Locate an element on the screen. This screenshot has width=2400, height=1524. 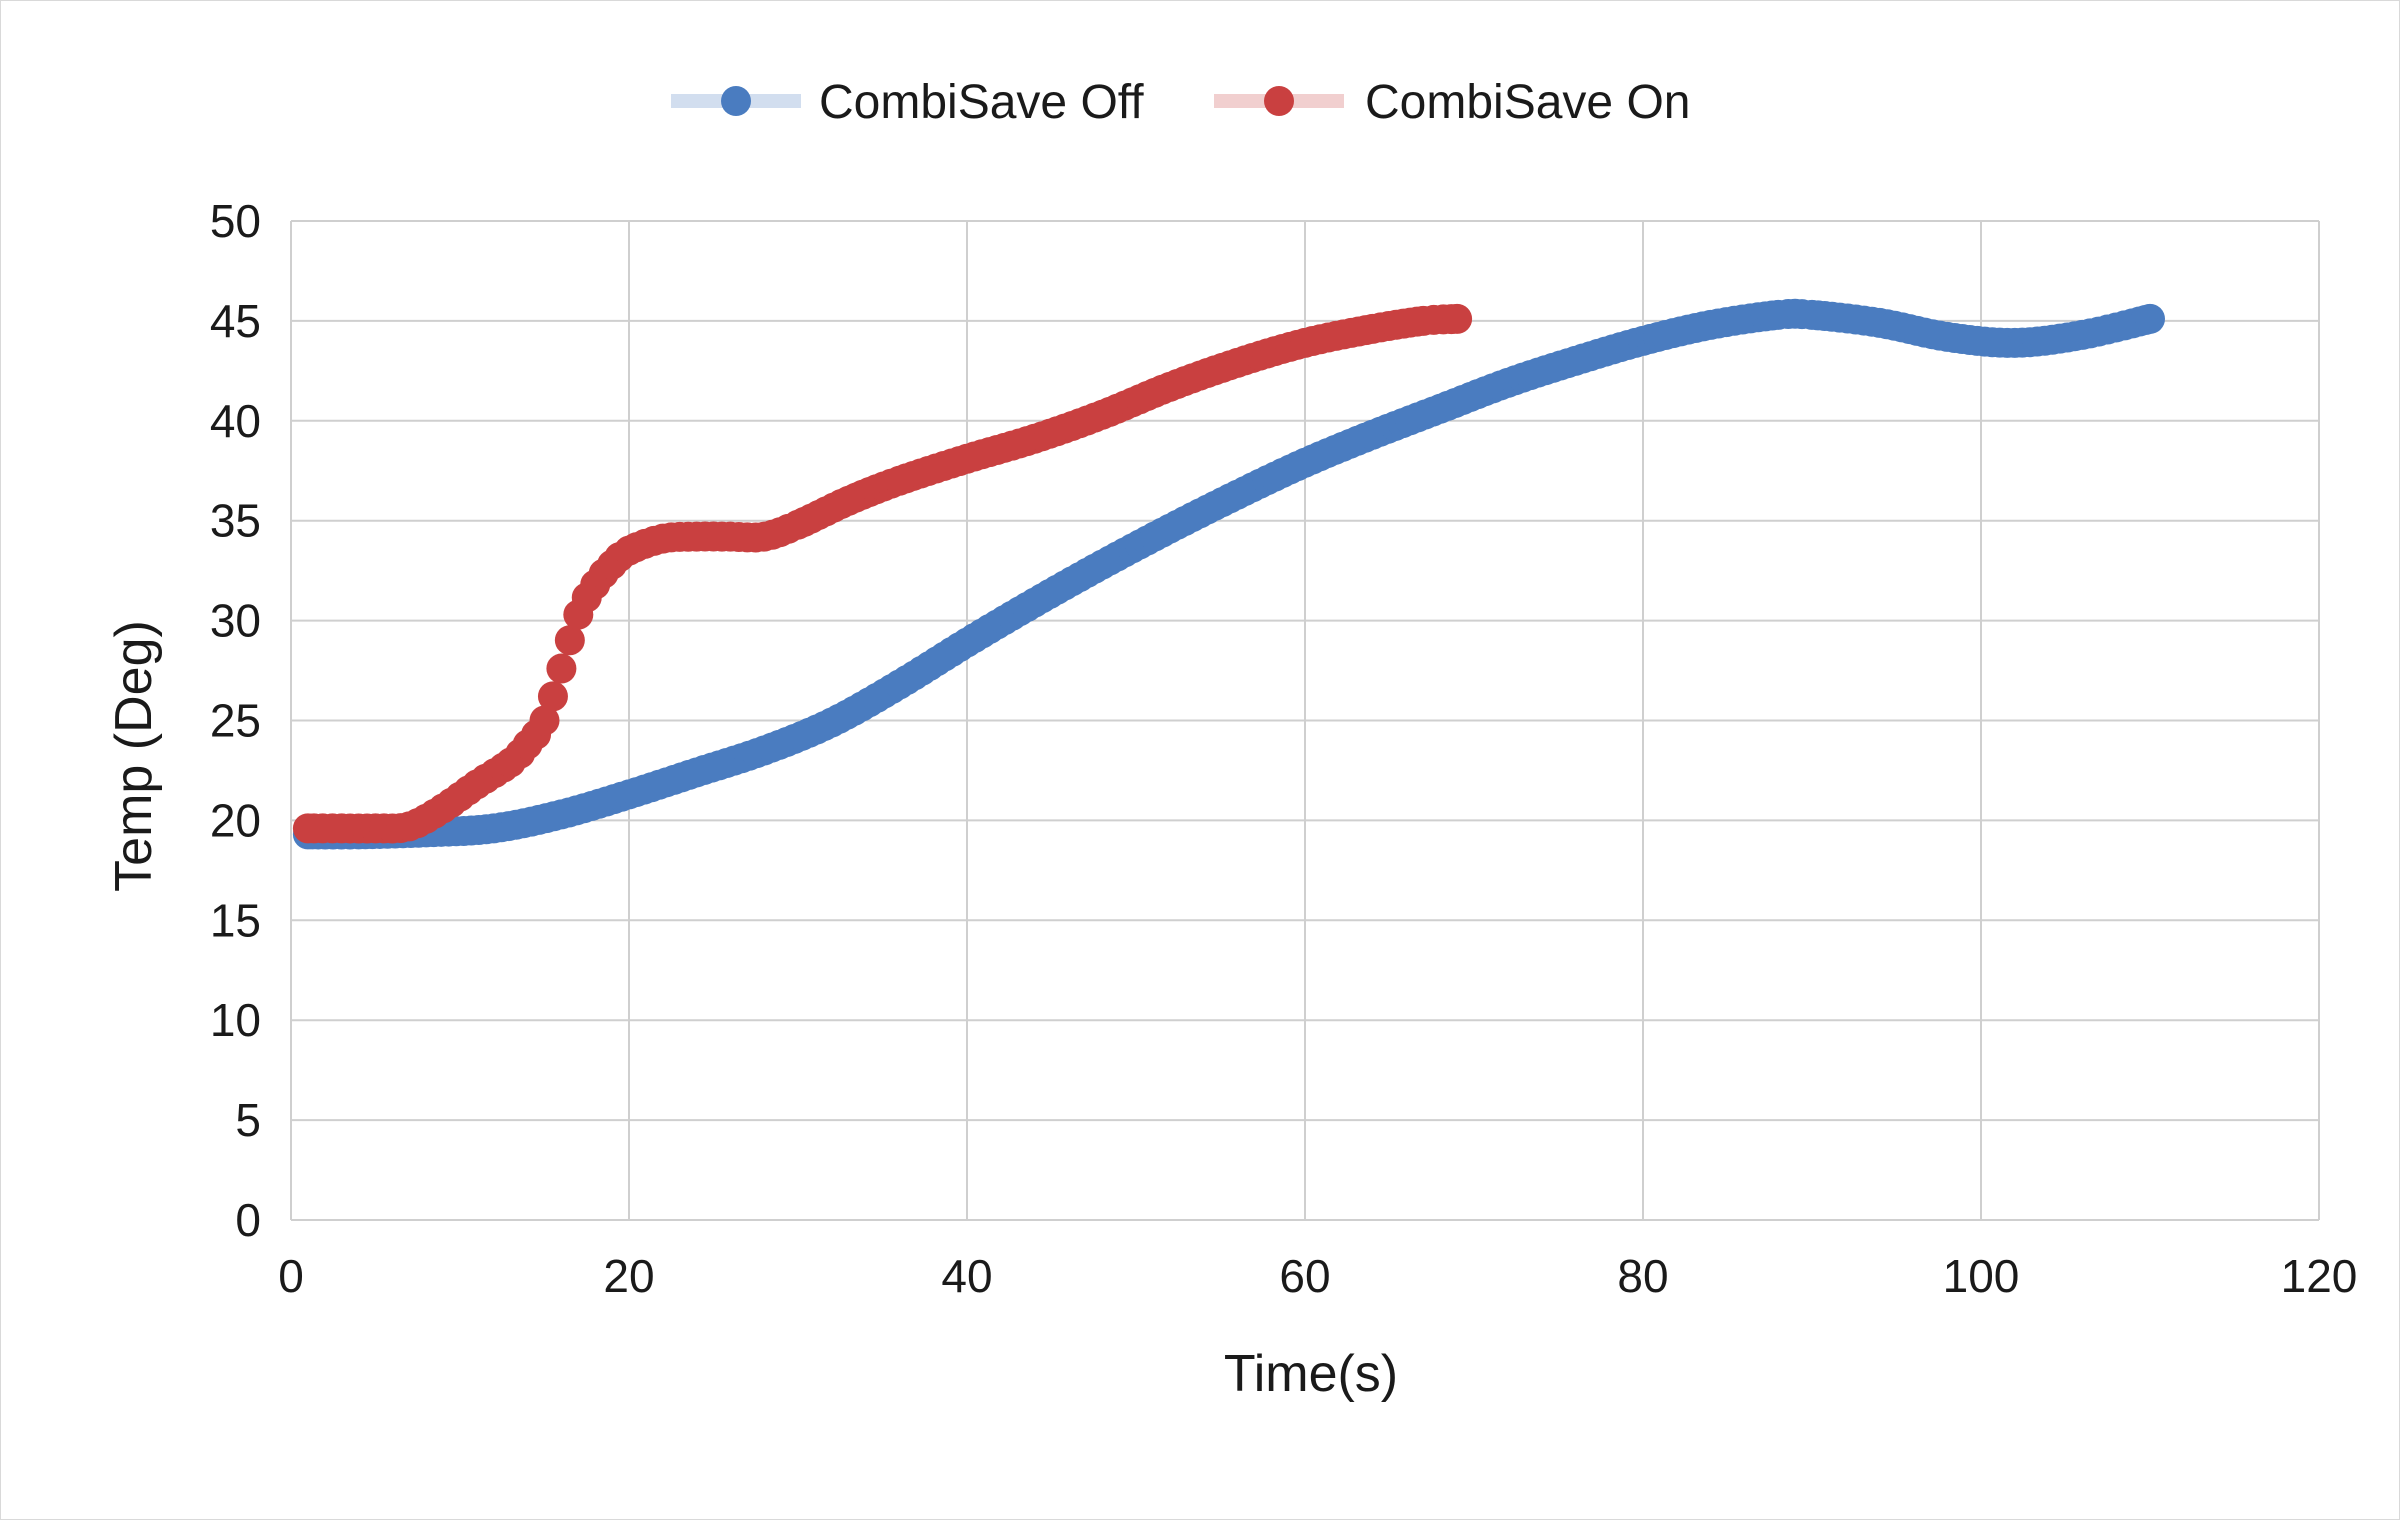
y-axis-title: Temp (Deg) is located at coordinates (134, 756).